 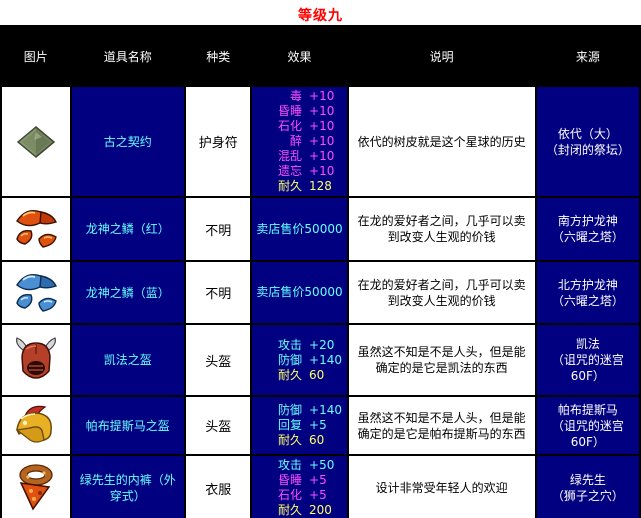 I want to click on item-name: 凯法之盔, so click(x=128, y=360).